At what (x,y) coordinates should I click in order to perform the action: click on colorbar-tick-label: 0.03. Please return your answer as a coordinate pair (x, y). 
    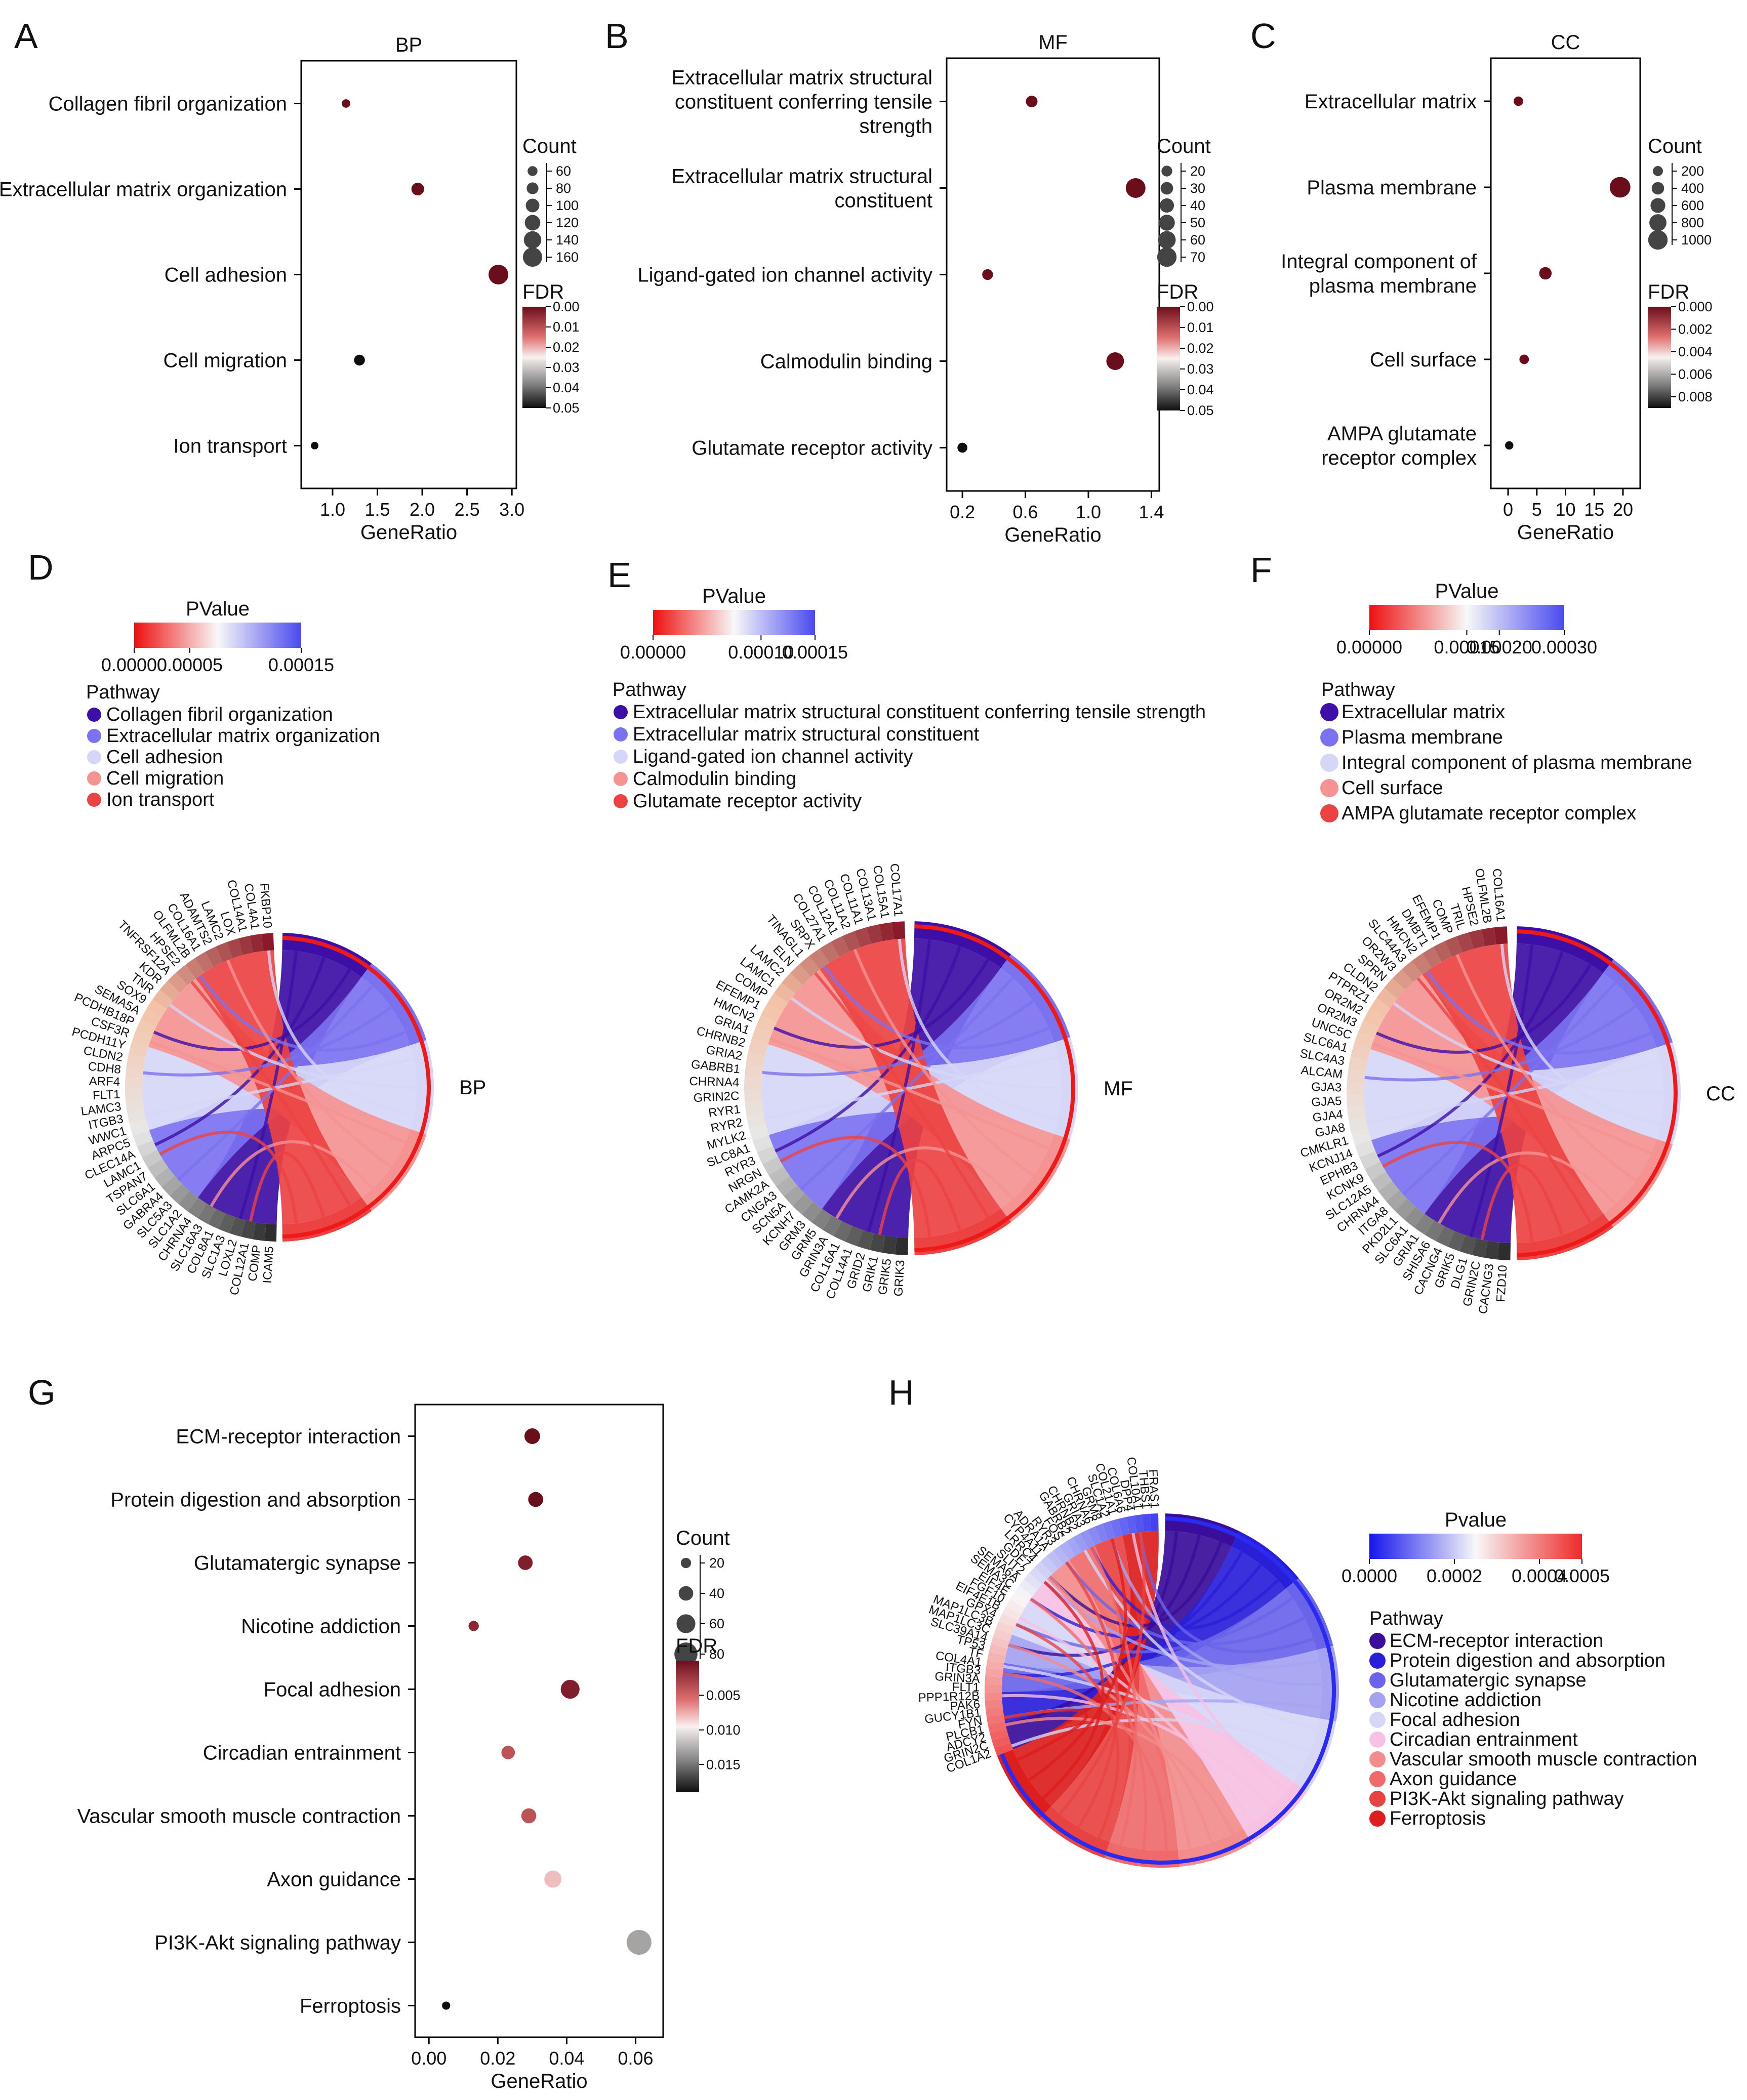
    Looking at the image, I should click on (1201, 369).